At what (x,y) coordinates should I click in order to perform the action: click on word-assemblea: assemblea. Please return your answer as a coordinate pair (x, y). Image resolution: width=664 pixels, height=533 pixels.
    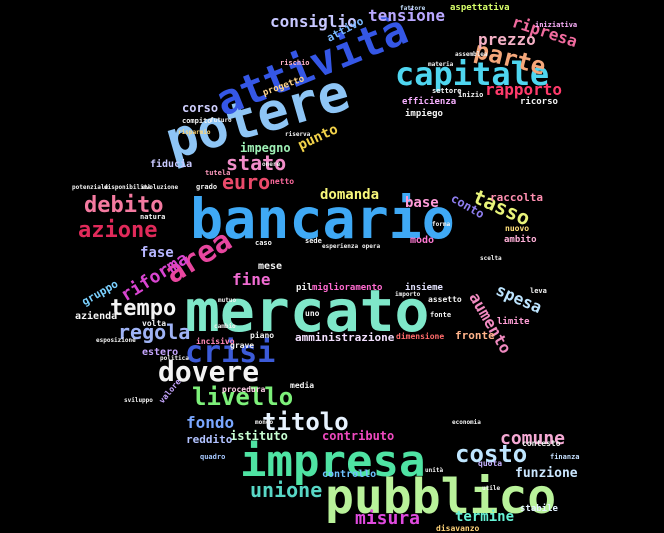
    Looking at the image, I should click on (471, 54).